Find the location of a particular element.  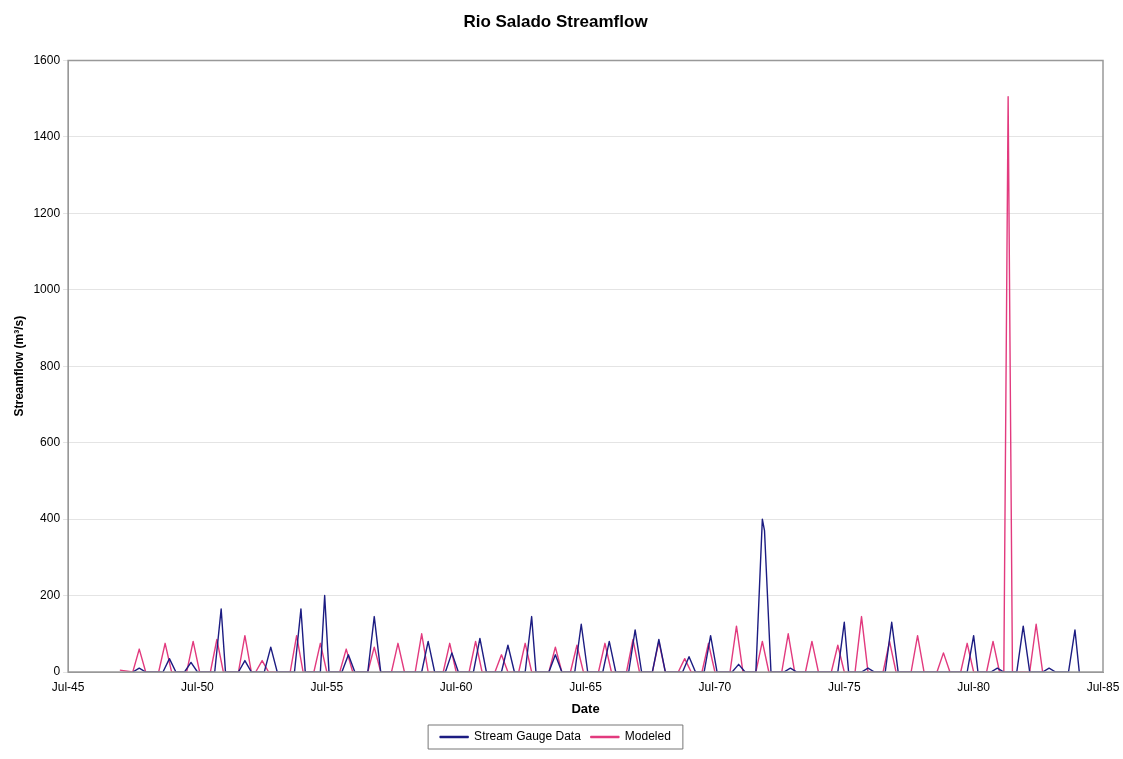

x-tick-label: Jul-85 is located at coordinates (1103, 686).